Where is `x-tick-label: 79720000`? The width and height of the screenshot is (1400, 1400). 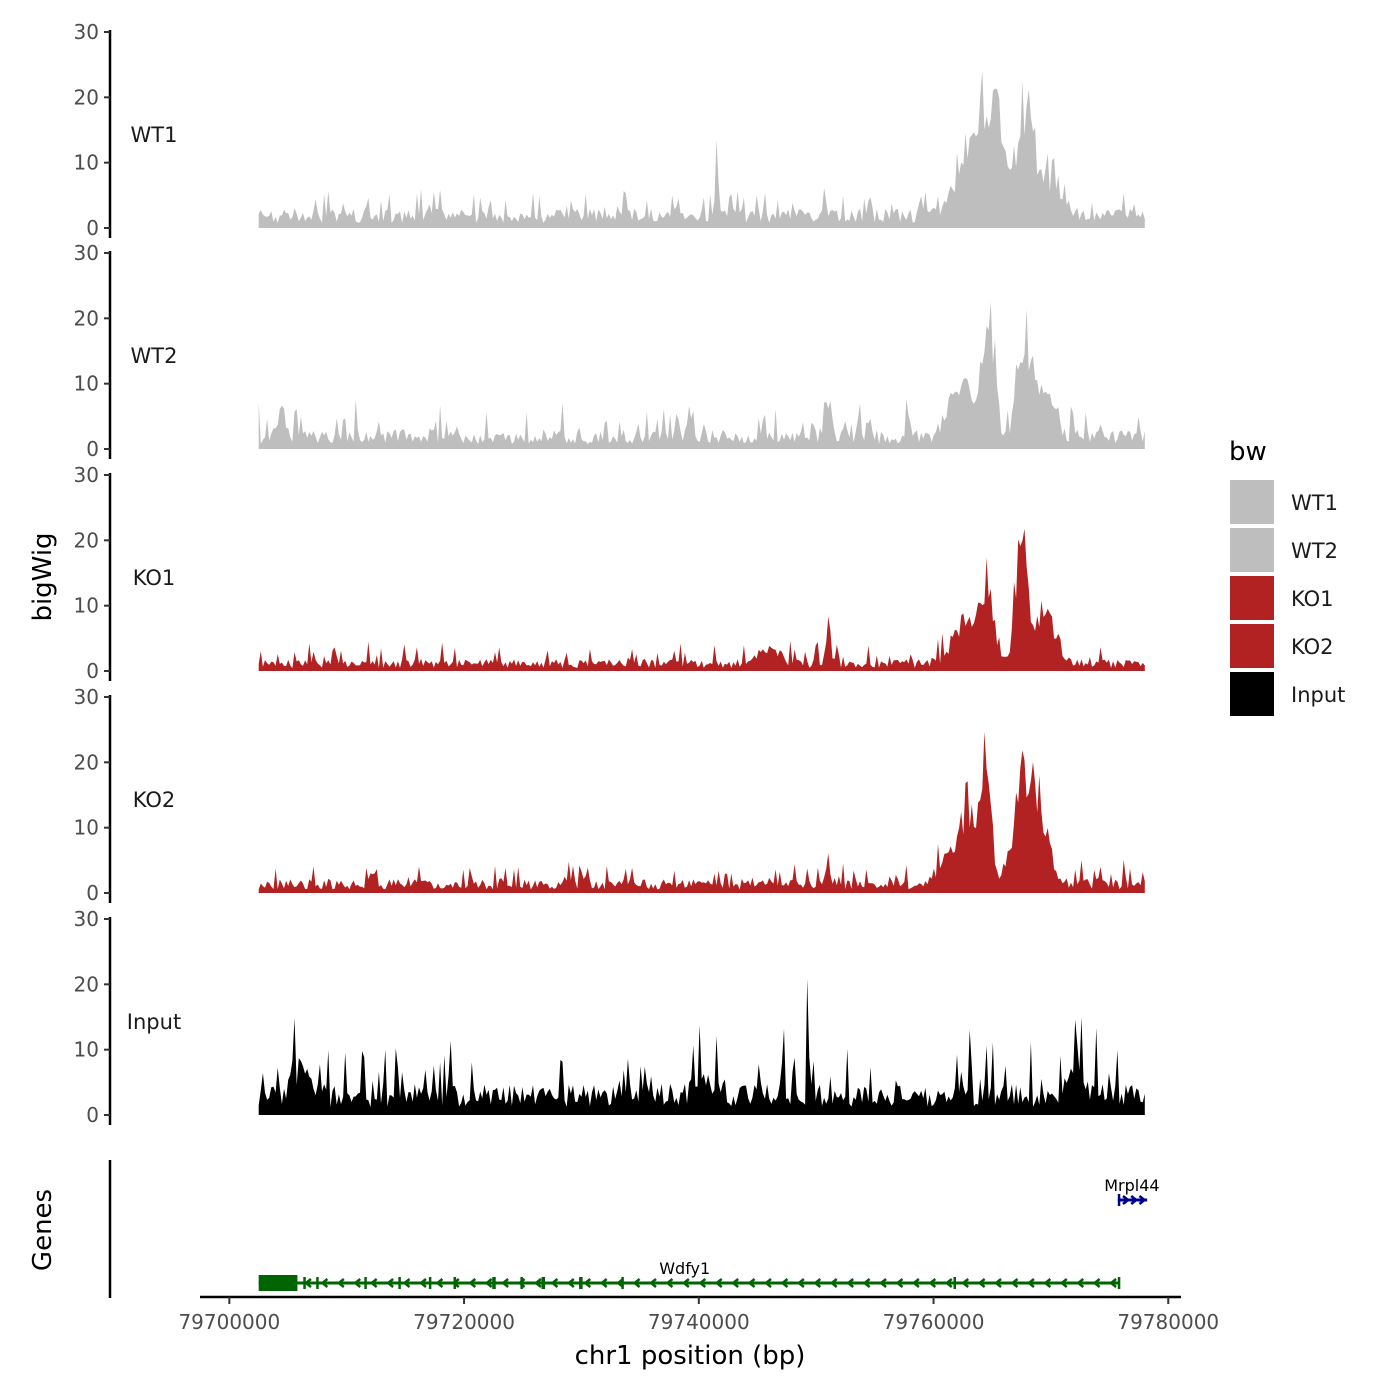
x-tick-label: 79720000 is located at coordinates (464, 1322).